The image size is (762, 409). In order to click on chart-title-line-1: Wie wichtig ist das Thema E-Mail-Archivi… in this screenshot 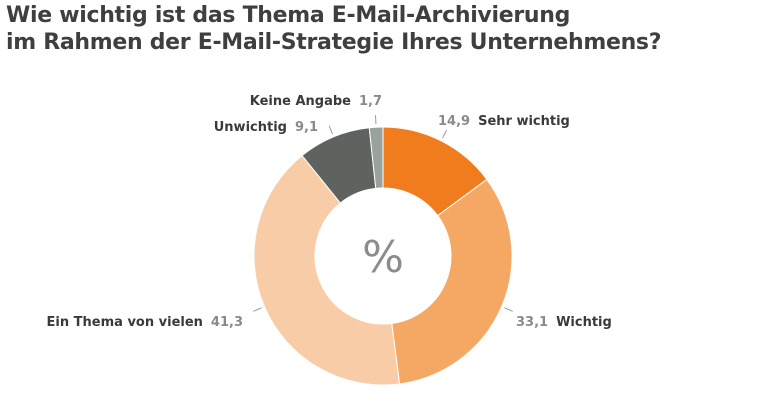, I will do `click(288, 15)`.